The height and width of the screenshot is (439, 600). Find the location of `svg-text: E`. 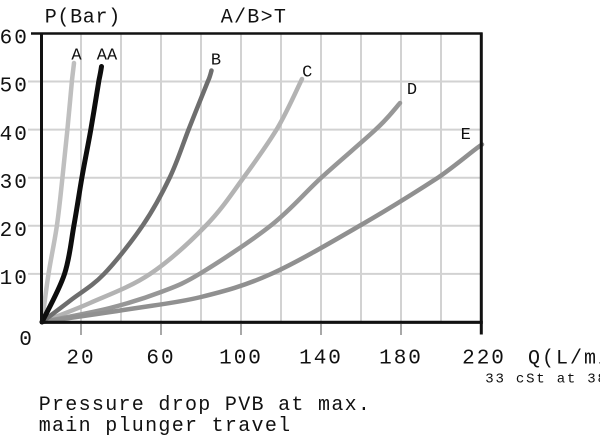

svg-text: E is located at coordinates (466, 135).